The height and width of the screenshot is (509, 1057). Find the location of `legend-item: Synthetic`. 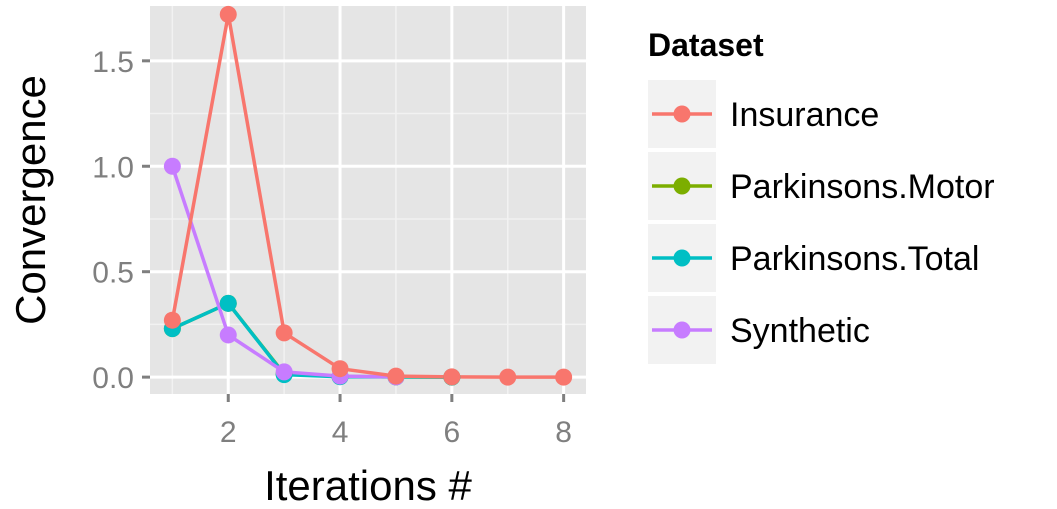

legend-item: Synthetic is located at coordinates (759, 330).